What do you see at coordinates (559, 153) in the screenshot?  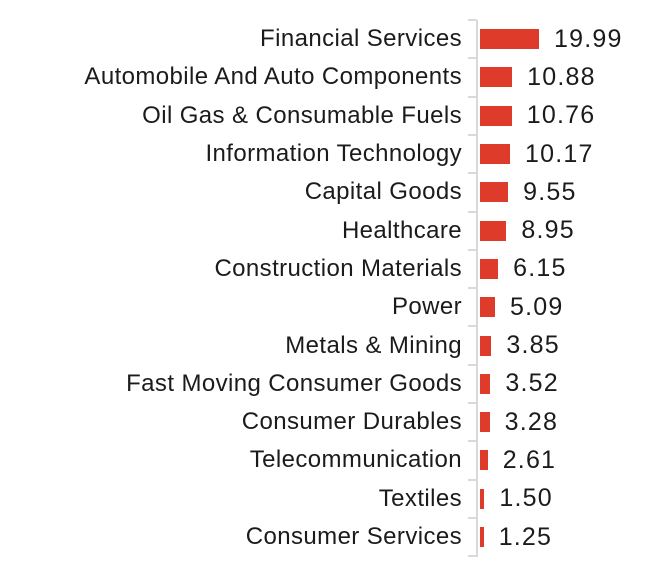 I see `value-label: 10.17` at bounding box center [559, 153].